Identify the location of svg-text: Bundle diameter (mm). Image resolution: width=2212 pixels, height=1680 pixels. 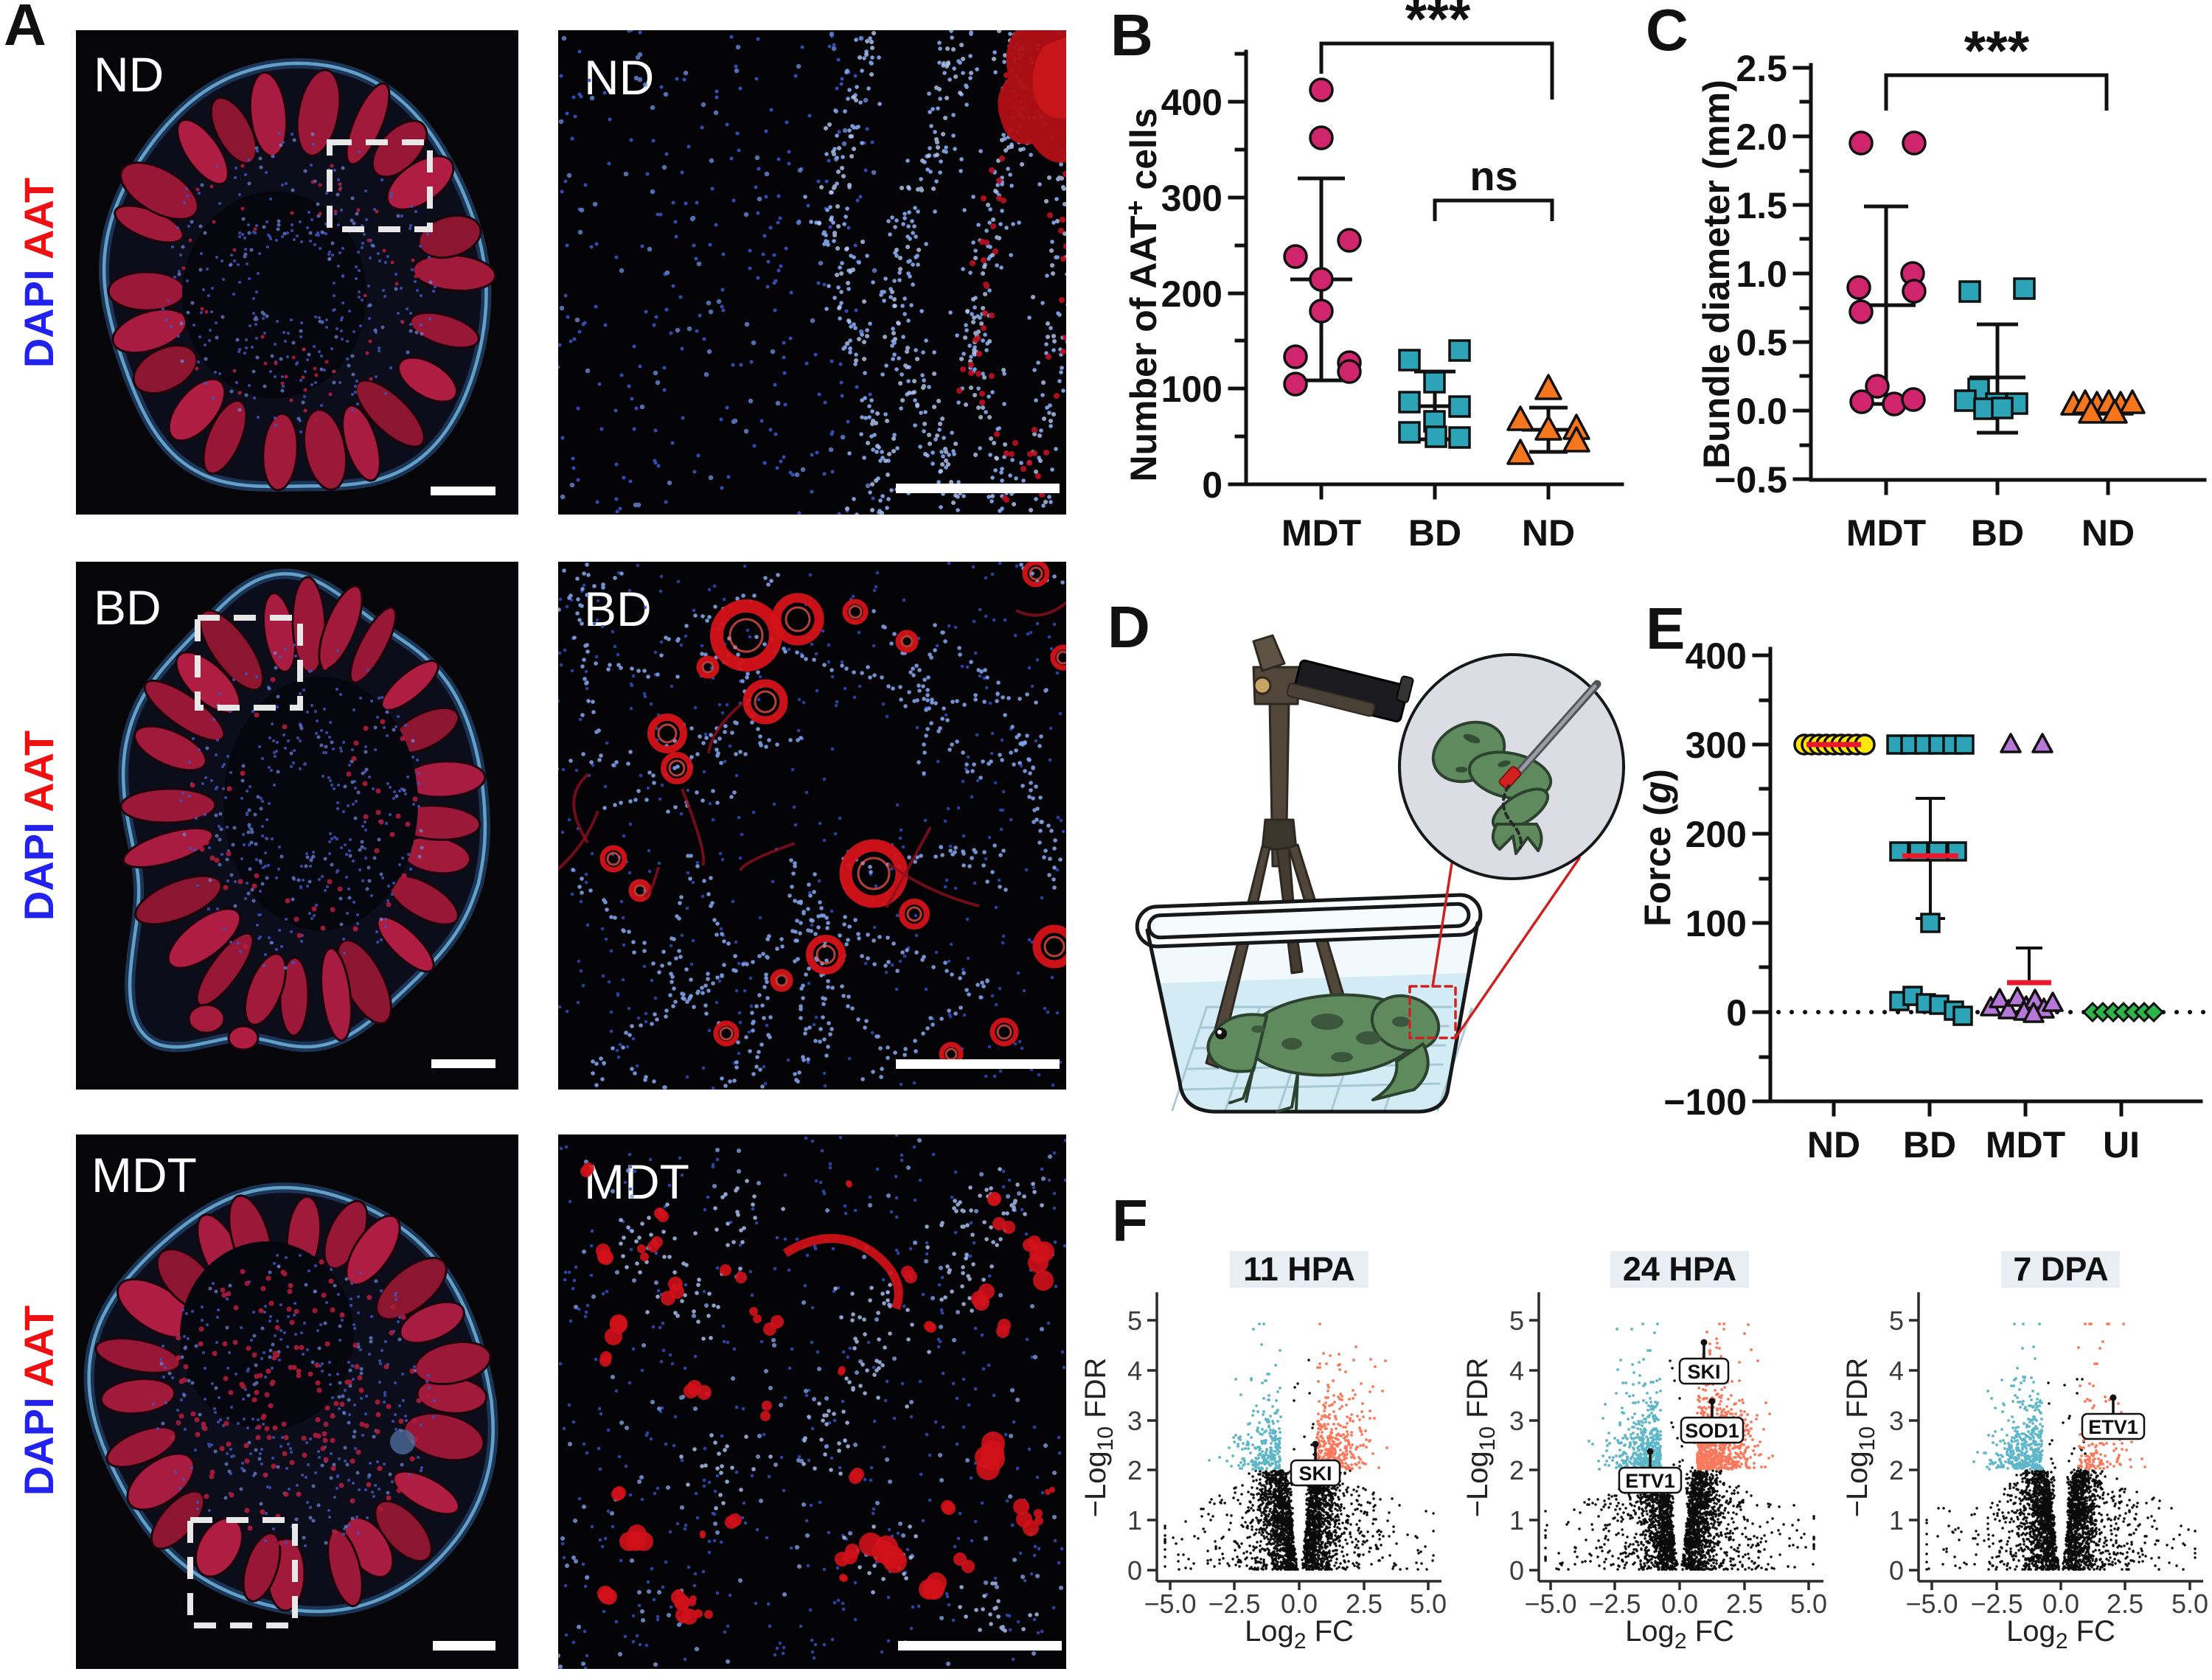
(1716, 274).